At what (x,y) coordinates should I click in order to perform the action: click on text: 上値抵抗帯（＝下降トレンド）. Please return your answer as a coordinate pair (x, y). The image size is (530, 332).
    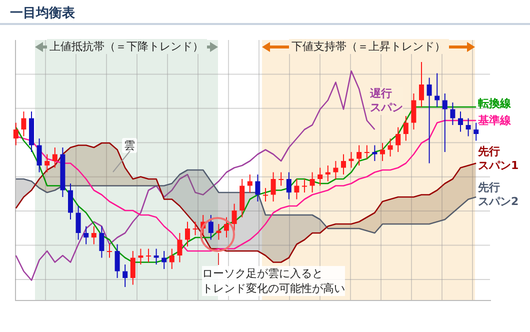
    Looking at the image, I should click on (126, 46).